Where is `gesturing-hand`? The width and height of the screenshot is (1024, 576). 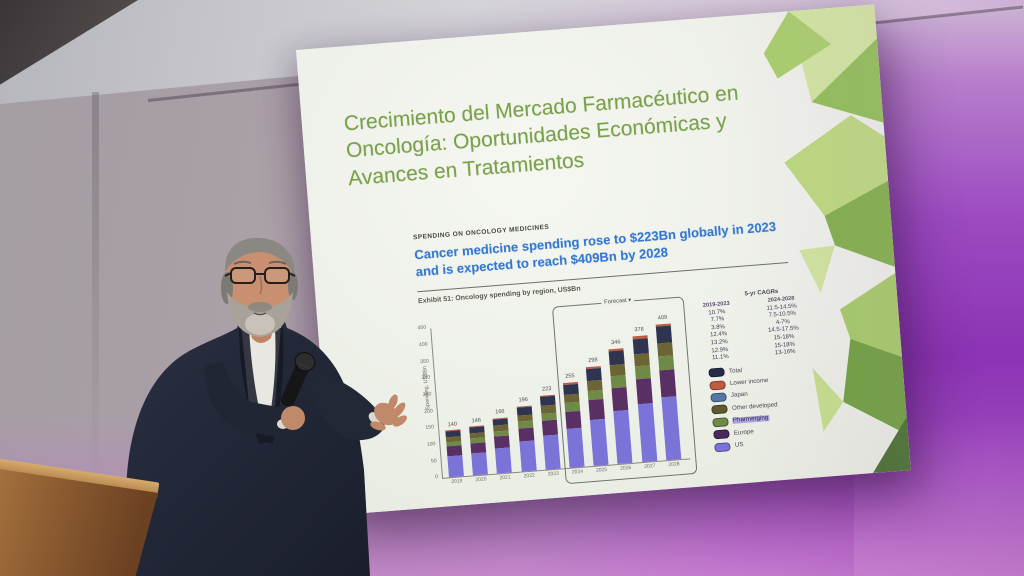 gesturing-hand is located at coordinates (388, 412).